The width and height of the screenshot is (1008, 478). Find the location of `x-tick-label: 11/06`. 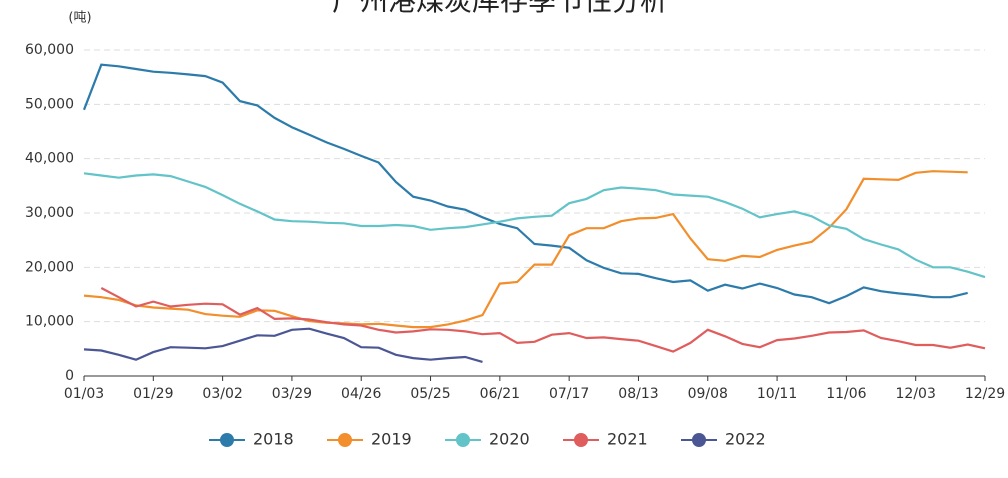

x-tick-label: 11/06 is located at coordinates (846, 394).